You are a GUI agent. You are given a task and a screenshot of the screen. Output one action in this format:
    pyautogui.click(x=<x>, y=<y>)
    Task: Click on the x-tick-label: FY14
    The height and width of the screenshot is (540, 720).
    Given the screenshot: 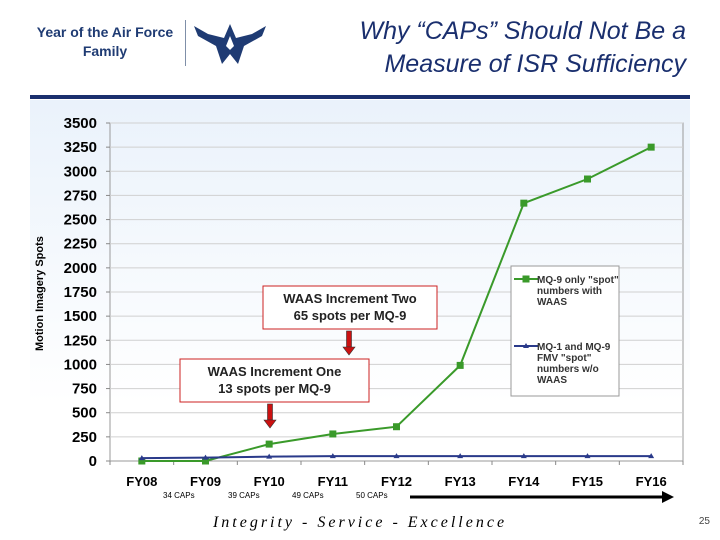 What is the action you would take?
    pyautogui.click(x=524, y=481)
    